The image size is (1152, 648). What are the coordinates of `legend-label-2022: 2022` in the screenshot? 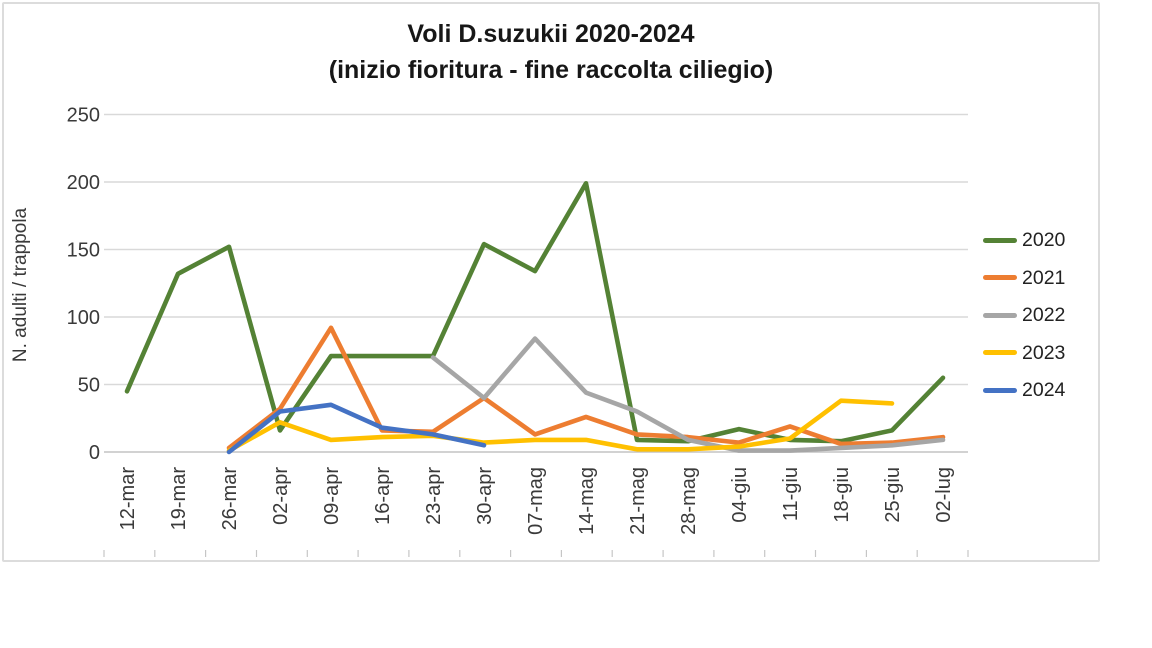 It's located at (1044, 315).